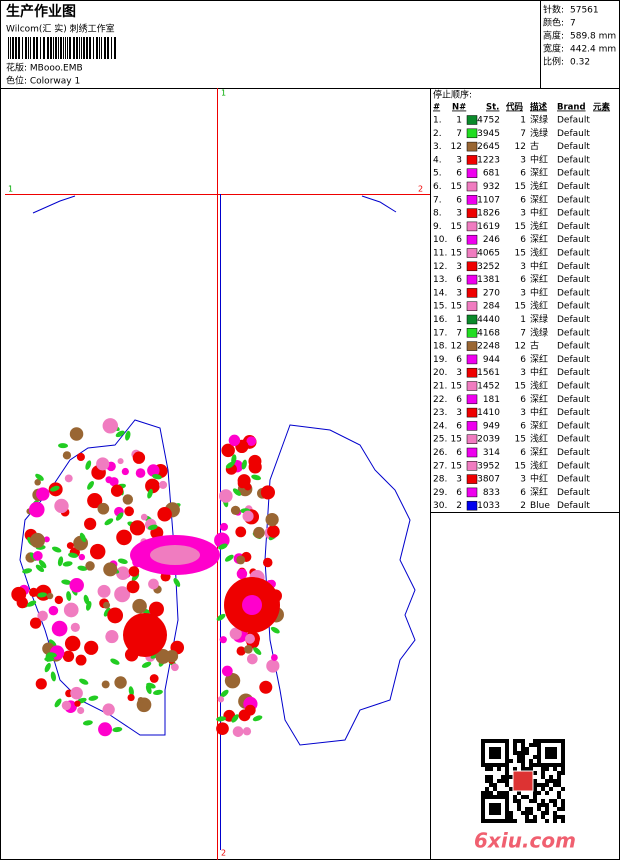  What do you see at coordinates (491, 307) in the screenshot?
I see `row-stitches: 284` at bounding box center [491, 307].